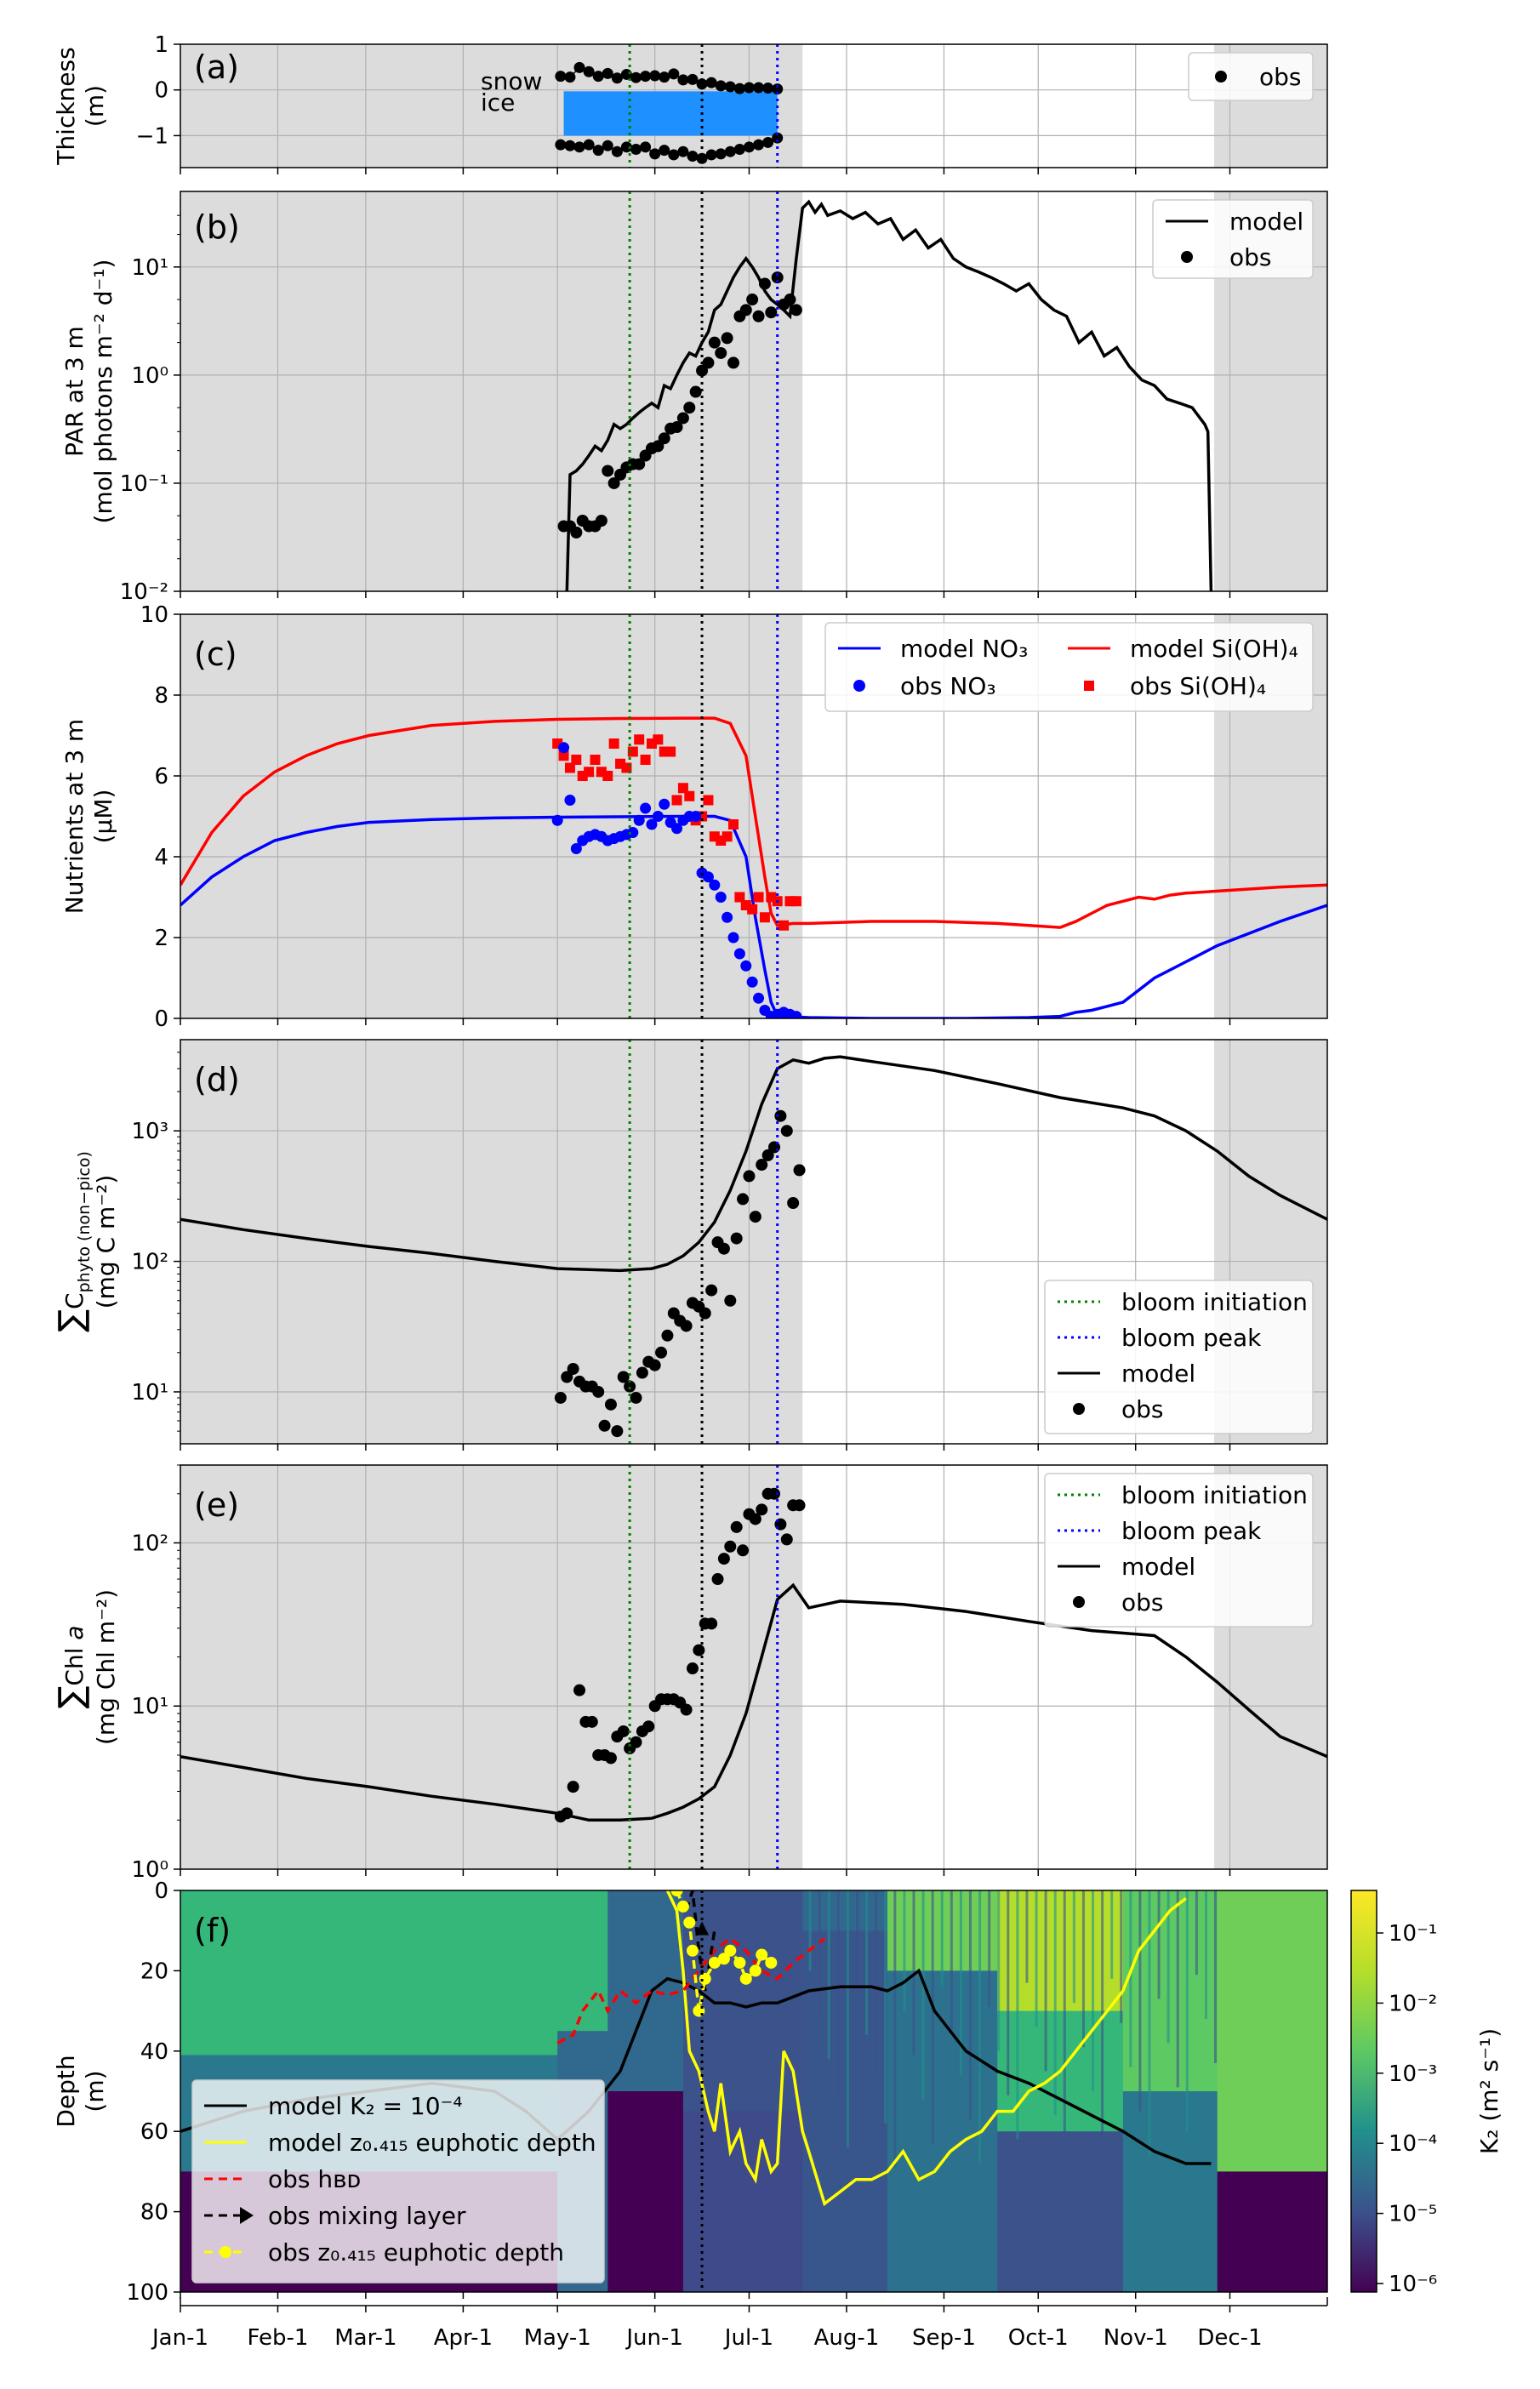  What do you see at coordinates (72, 1697) in the screenshot?
I see `sum-symbol: ∑` at bounding box center [72, 1697].